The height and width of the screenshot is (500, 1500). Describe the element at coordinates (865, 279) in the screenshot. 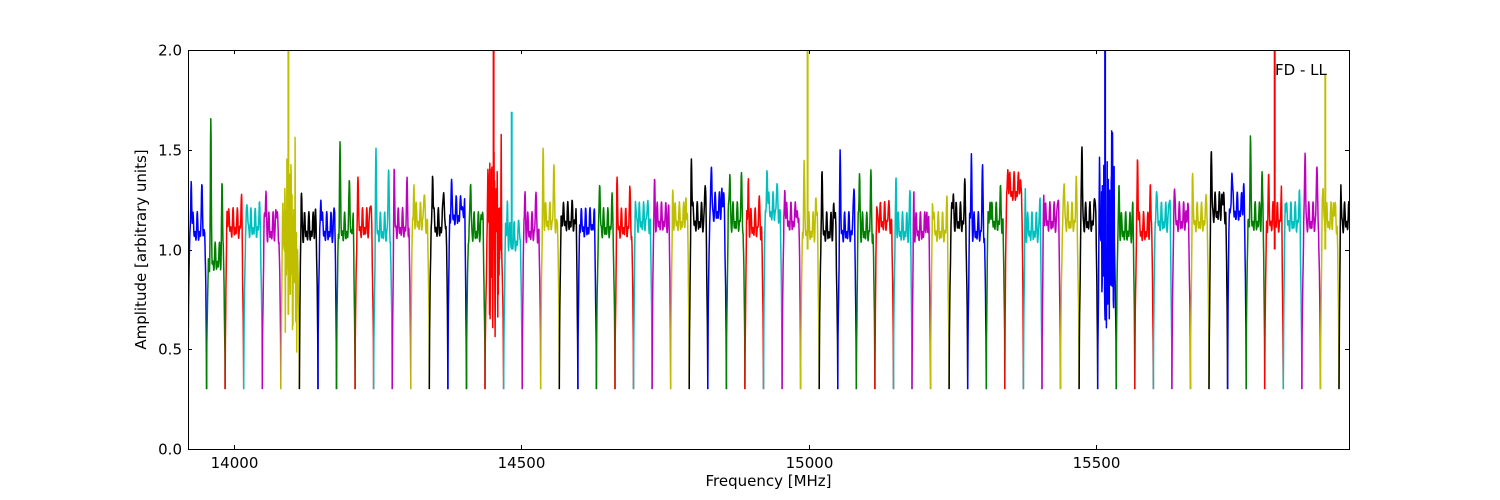

I see `channel-37-line` at that location.